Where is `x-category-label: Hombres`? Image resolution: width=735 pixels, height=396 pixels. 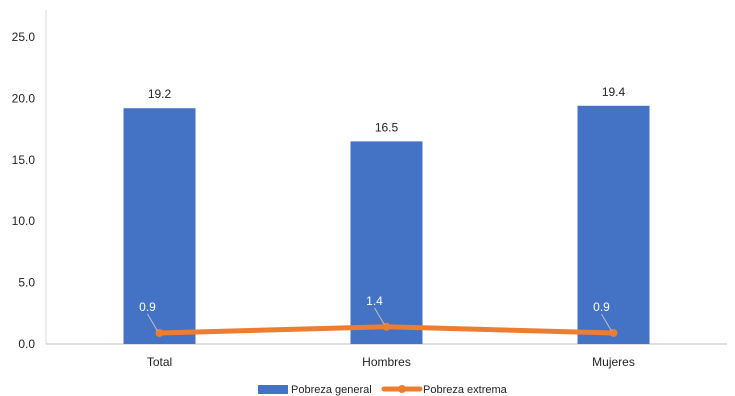
x-category-label: Hombres is located at coordinates (386, 362).